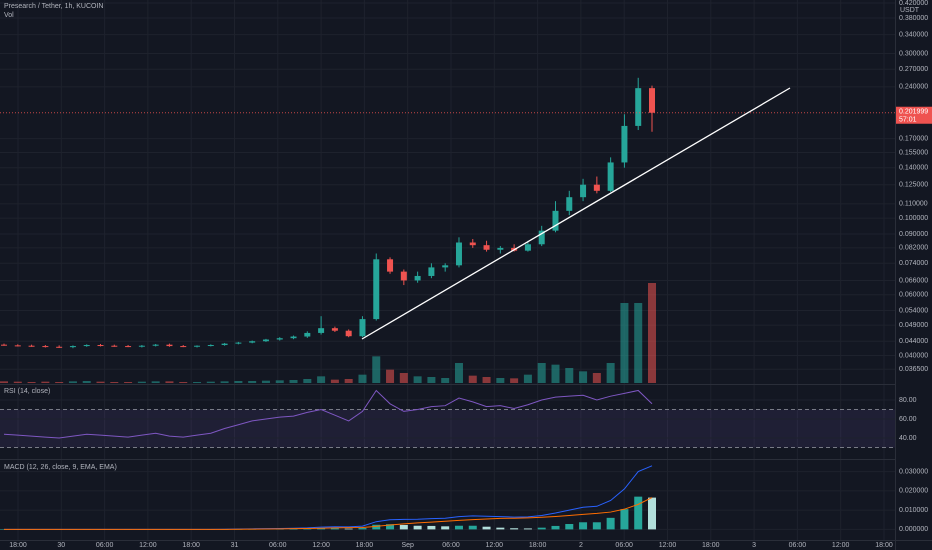  I want to click on y-tick-label: 0.125000, so click(913, 185).